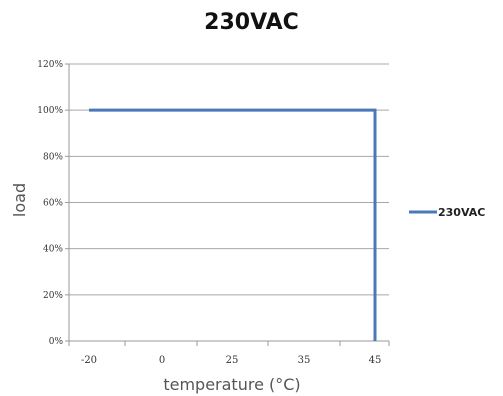 This screenshot has height=396, width=503. Describe the element at coordinates (375, 360) in the screenshot. I see `x-tick-label: 45` at that location.